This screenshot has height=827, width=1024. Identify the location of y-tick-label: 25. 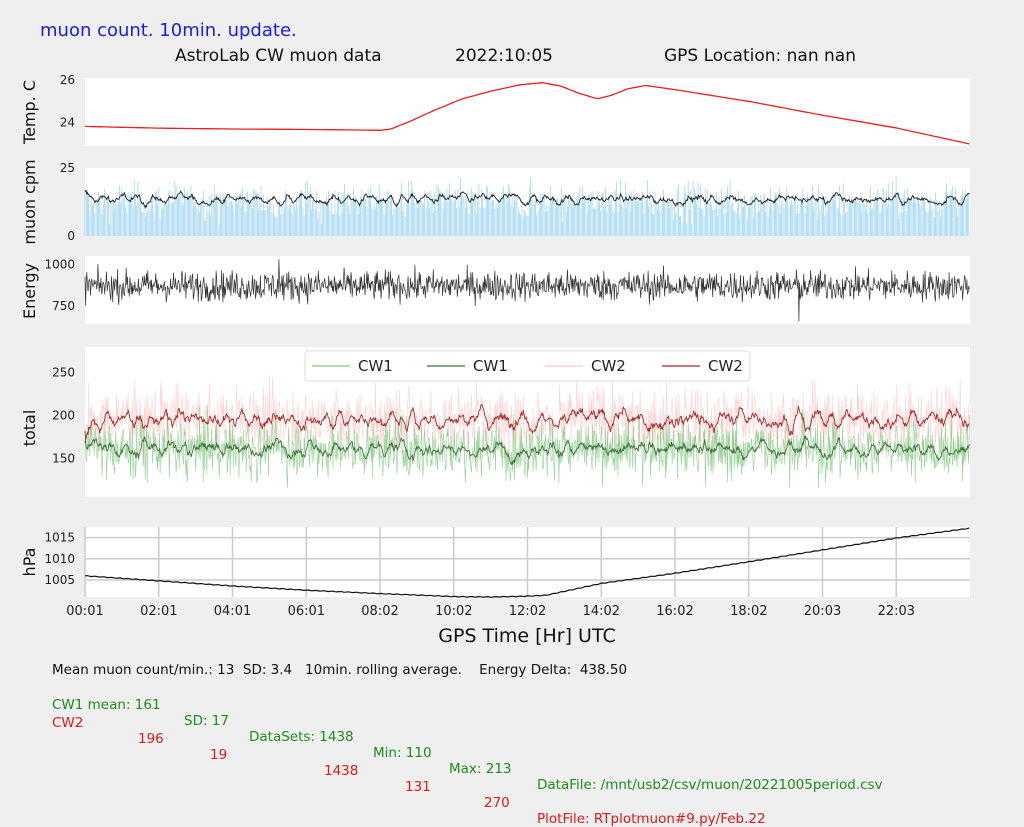
(67, 168).